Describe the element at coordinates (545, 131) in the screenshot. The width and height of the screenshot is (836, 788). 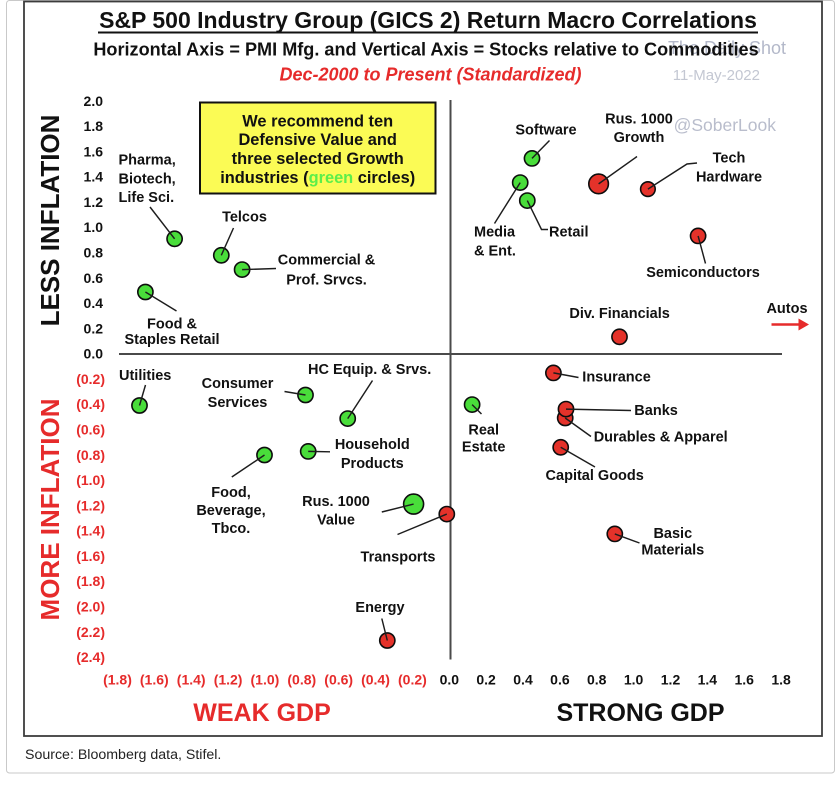
I see `svg-text: Software` at that location.